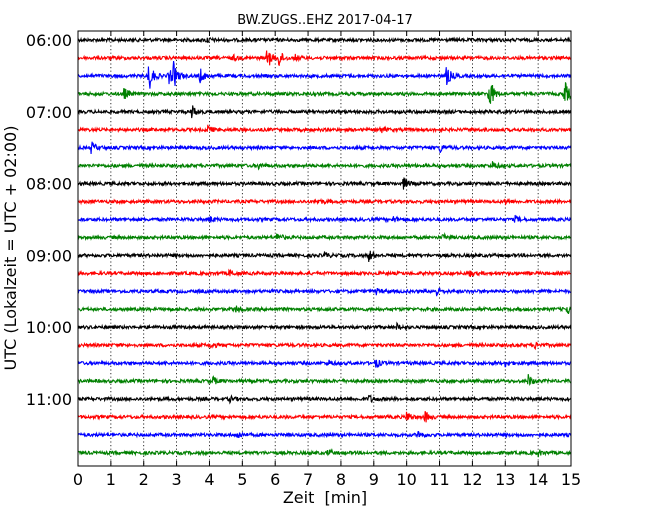 The height and width of the screenshot is (520, 650). What do you see at coordinates (374, 479) in the screenshot?
I see `x-tick-label: 9` at bounding box center [374, 479].